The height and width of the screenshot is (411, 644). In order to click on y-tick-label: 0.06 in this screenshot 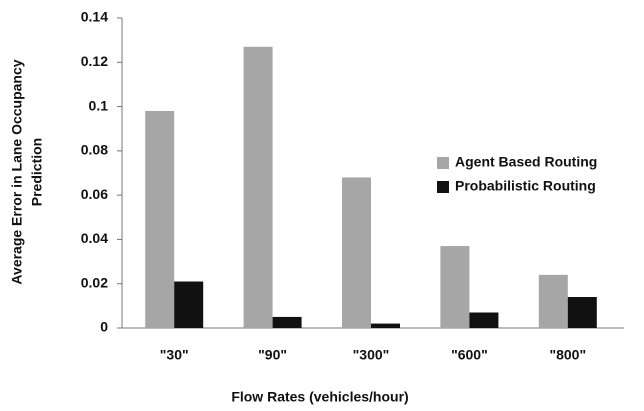, I will do `click(94, 194)`.